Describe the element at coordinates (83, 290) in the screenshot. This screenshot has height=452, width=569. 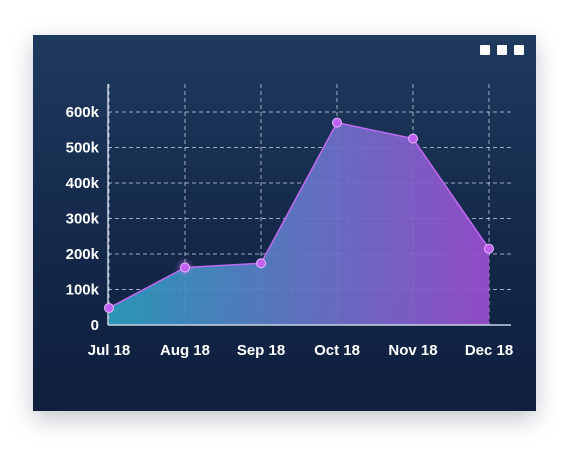
I see `y-tick-label: 100k` at that location.